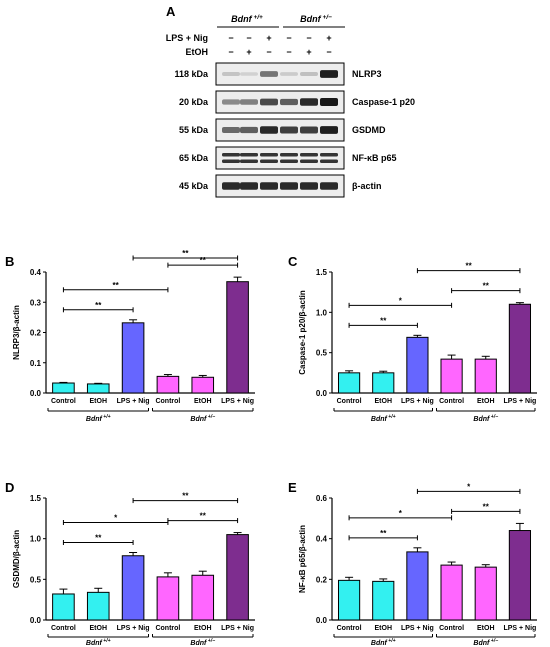 Image resolution: width=550 pixels, height=647 pixels. I want to click on blot-genotype-label: Bdnf +/+, so click(247, 19).